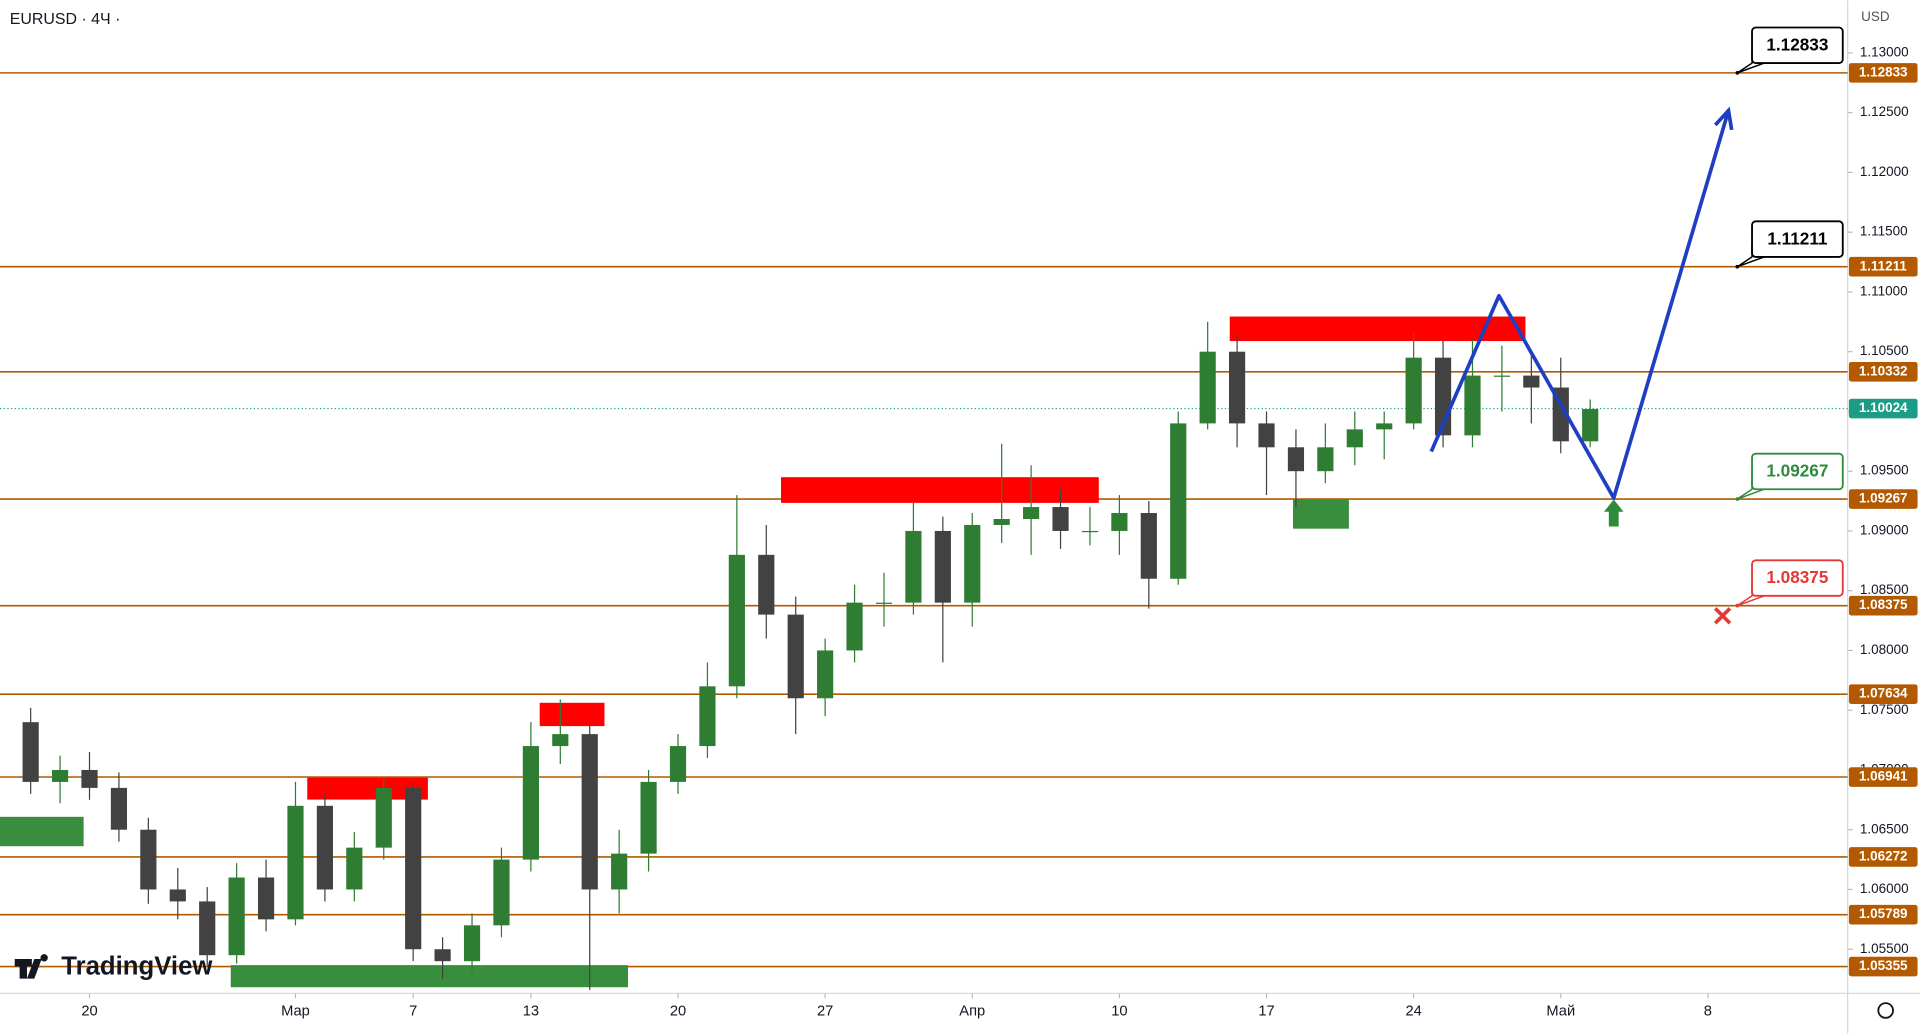 Image resolution: width=1920 pixels, height=1034 pixels. Describe the element at coordinates (1875, 16) in the screenshot. I see `currency: USD` at that location.